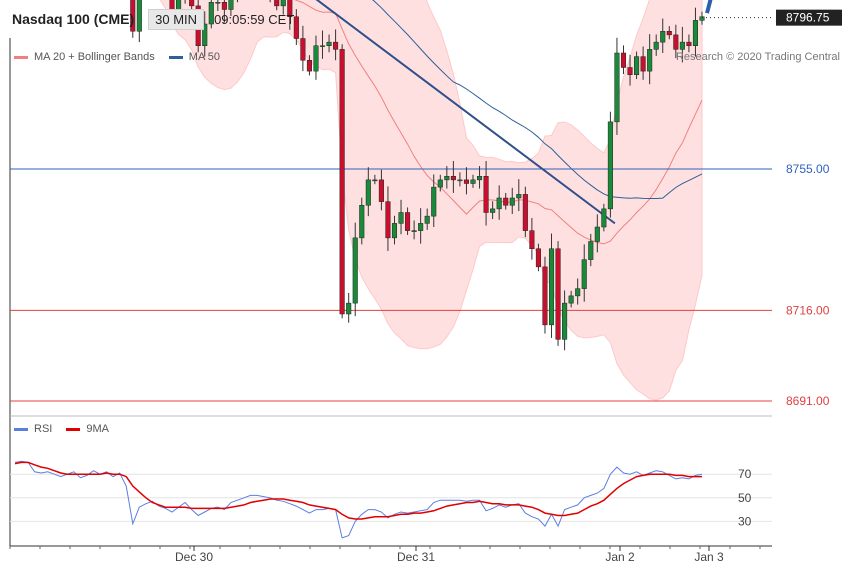  I want to click on rsi-swatch, so click(21, 429).